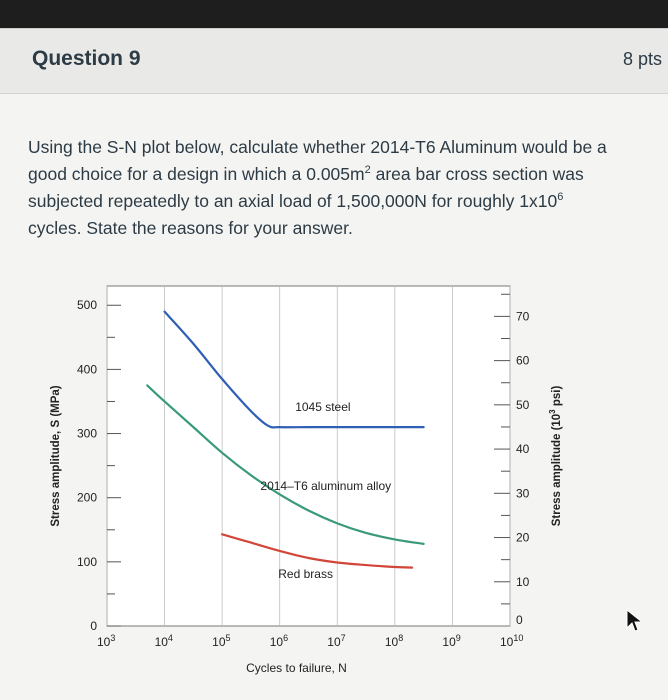 This screenshot has width=668, height=700. What do you see at coordinates (285, 464) in the screenshot?
I see `series-line-aluminum` at bounding box center [285, 464].